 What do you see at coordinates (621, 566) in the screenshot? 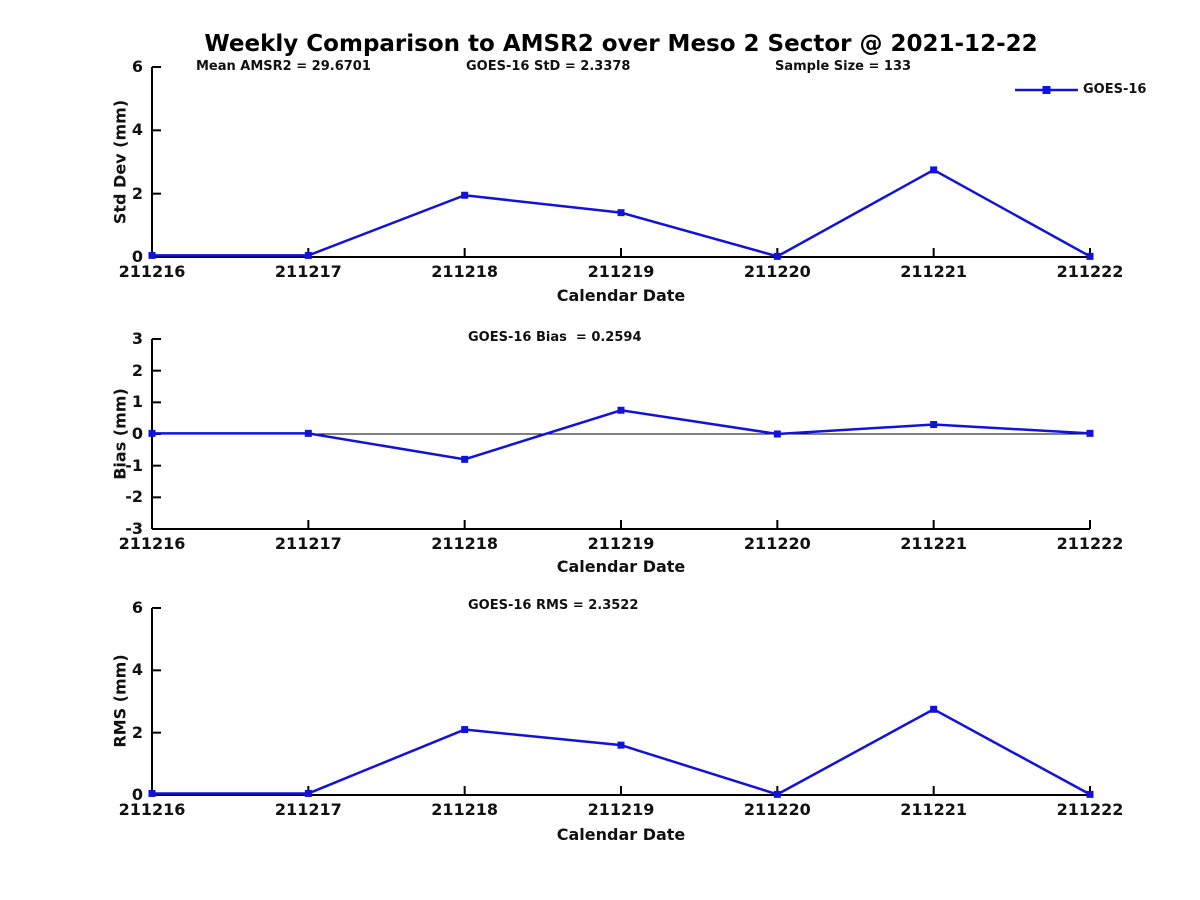
I see `x-axis-label-middle: Calendar Date` at bounding box center [621, 566].